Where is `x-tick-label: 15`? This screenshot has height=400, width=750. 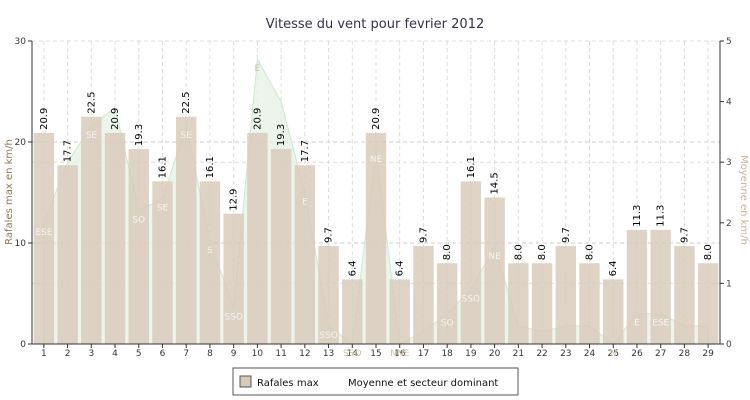
x-tick-label: 15 is located at coordinates (375, 354).